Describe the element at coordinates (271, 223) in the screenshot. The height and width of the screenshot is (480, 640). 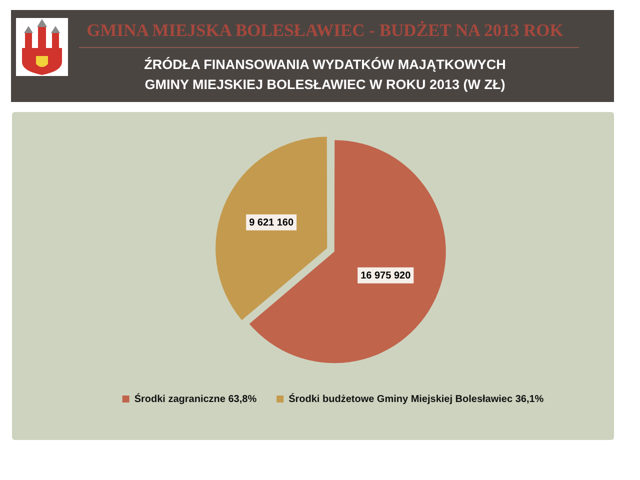
I see `data-label: 9 621 160` at that location.